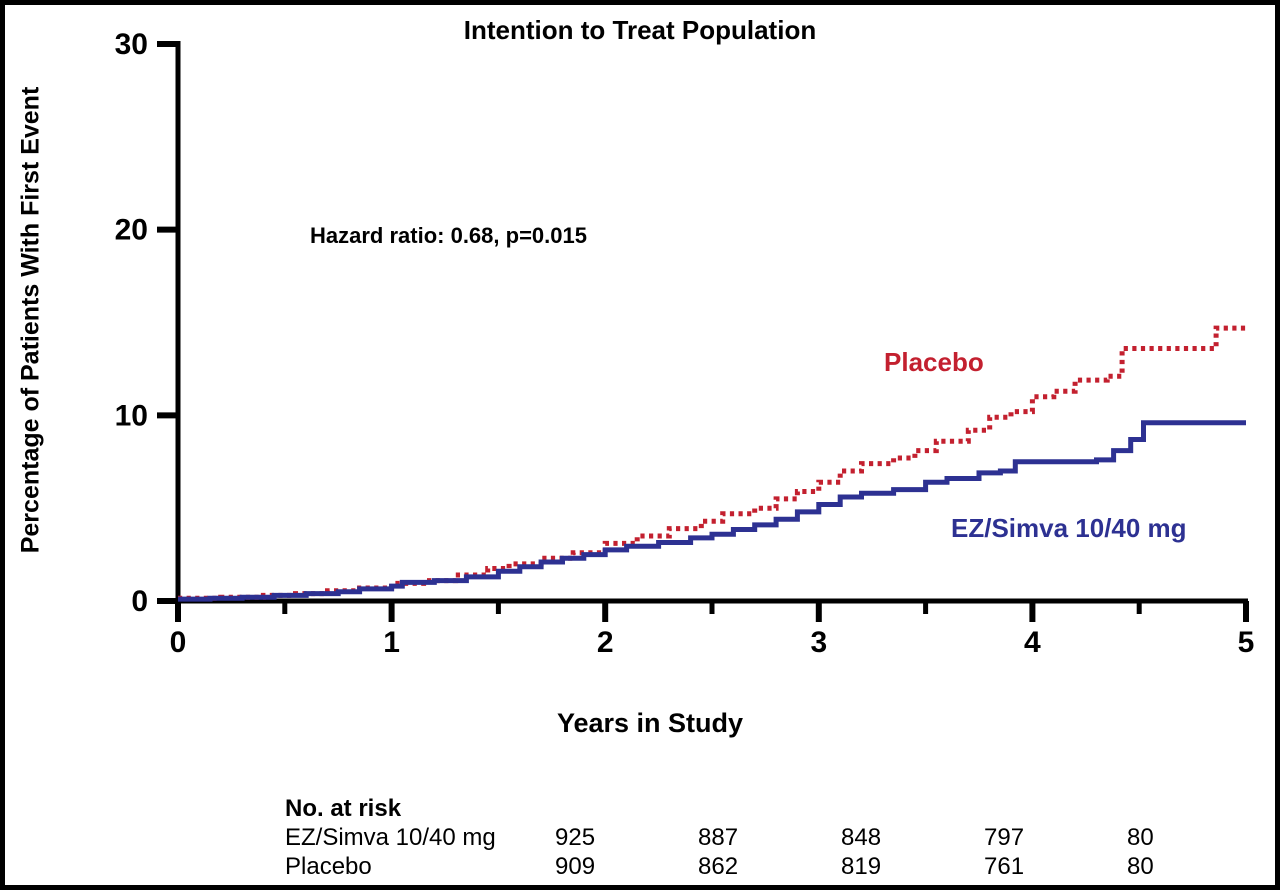 Image resolution: width=1280 pixels, height=890 pixels. What do you see at coordinates (1246, 642) in the screenshot?
I see `x-tick-label: 5` at bounding box center [1246, 642].